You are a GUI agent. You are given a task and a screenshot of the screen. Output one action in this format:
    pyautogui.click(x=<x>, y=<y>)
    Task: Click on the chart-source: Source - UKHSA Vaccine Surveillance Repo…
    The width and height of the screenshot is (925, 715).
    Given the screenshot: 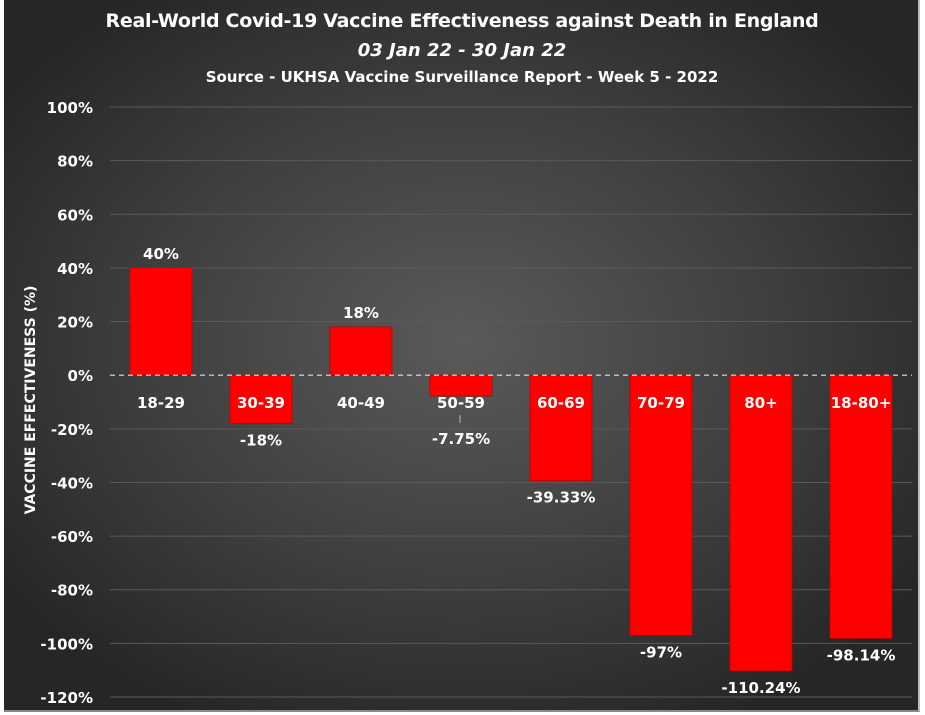 What is the action you would take?
    pyautogui.click(x=462, y=77)
    